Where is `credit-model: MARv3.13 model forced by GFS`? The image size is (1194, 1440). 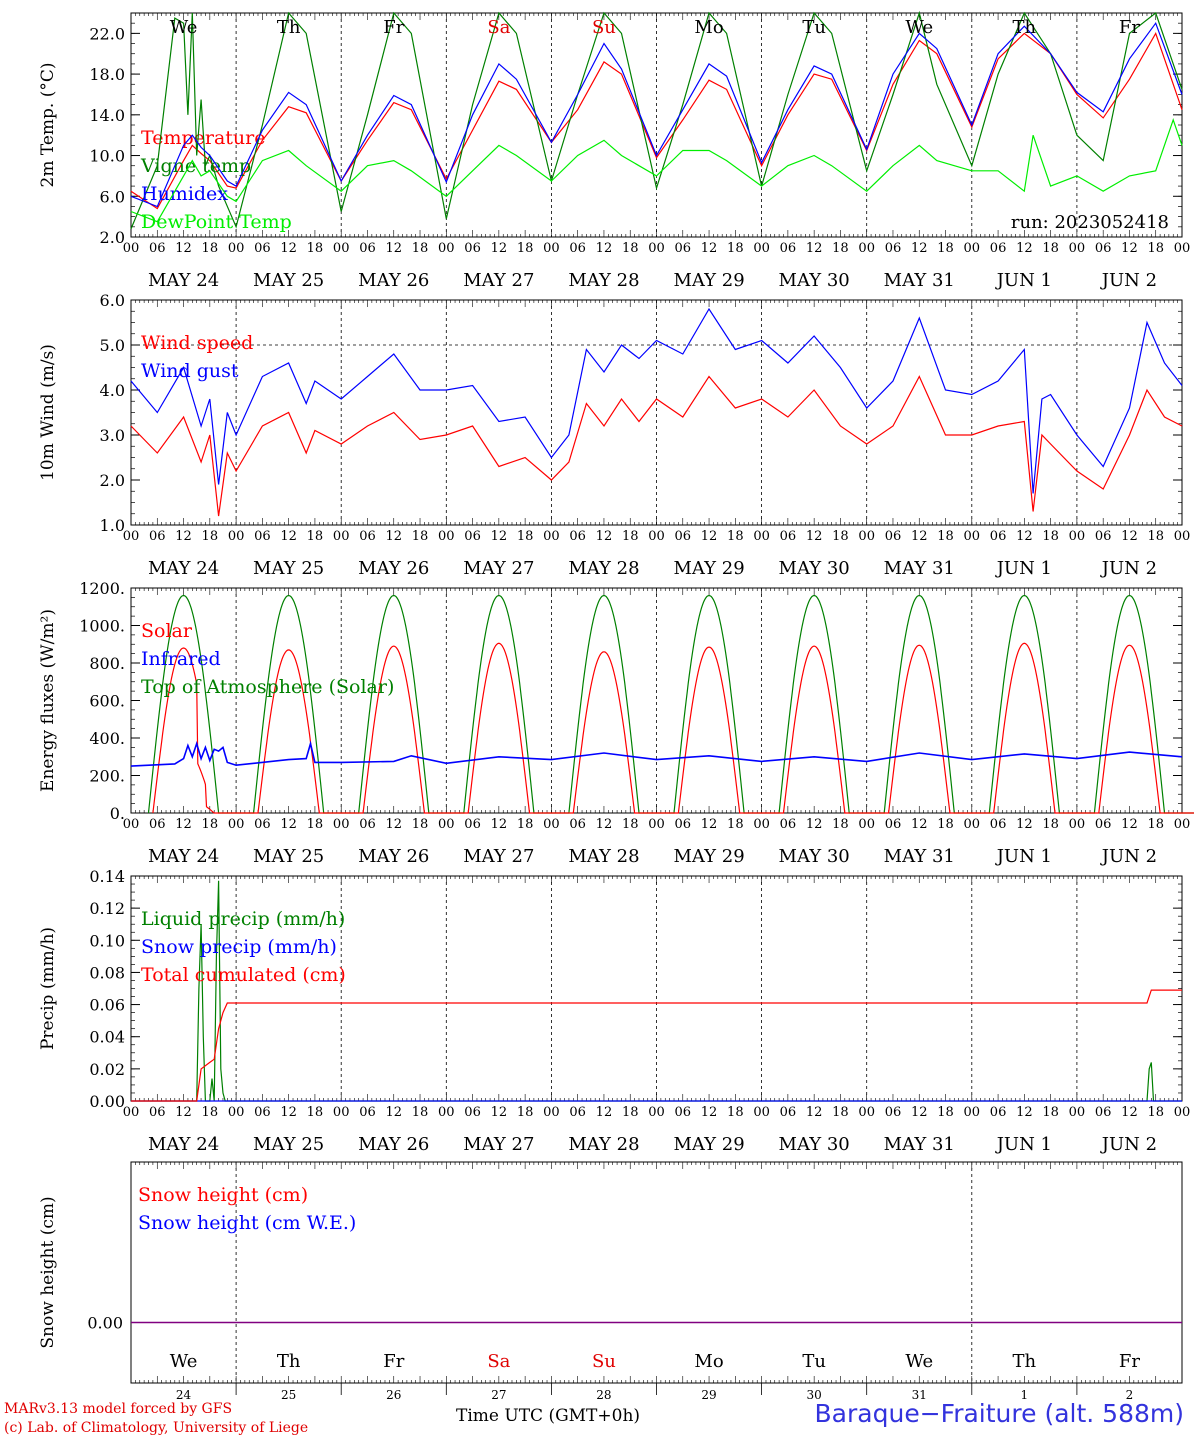
credit-model: MARv3.13 model forced by GFS is located at coordinates (118, 1409).